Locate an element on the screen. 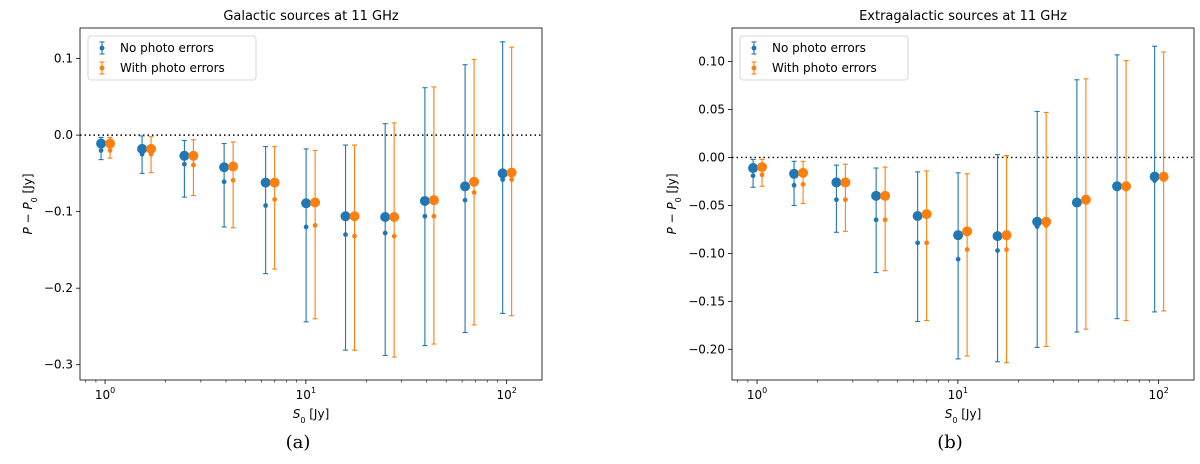 Image resolution: width=1200 pixels, height=464 pixels. legend-label: With photo errors is located at coordinates (172, 68).